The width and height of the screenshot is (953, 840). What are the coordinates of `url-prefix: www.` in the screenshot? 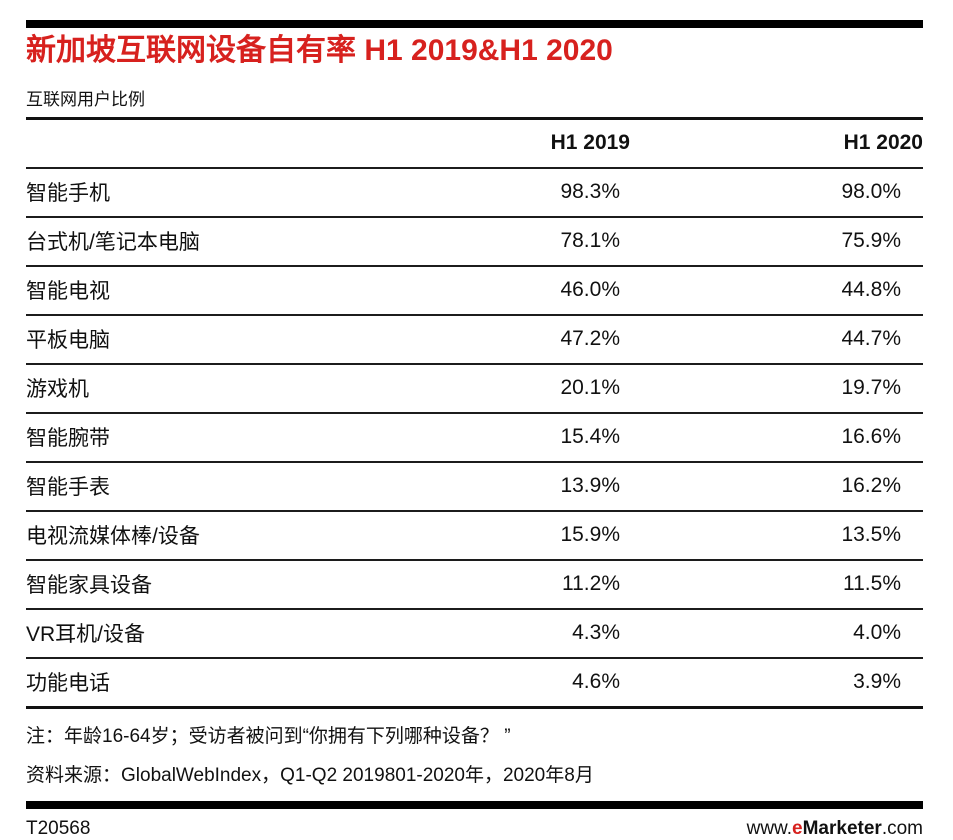 It's located at (769, 828).